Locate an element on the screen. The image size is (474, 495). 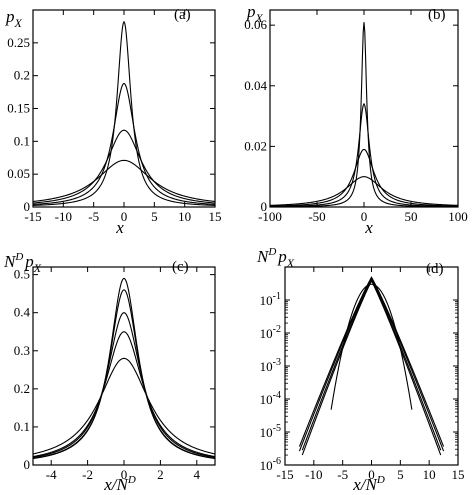
y-tick-label: 0.04 is located at coordinates (255, 85).